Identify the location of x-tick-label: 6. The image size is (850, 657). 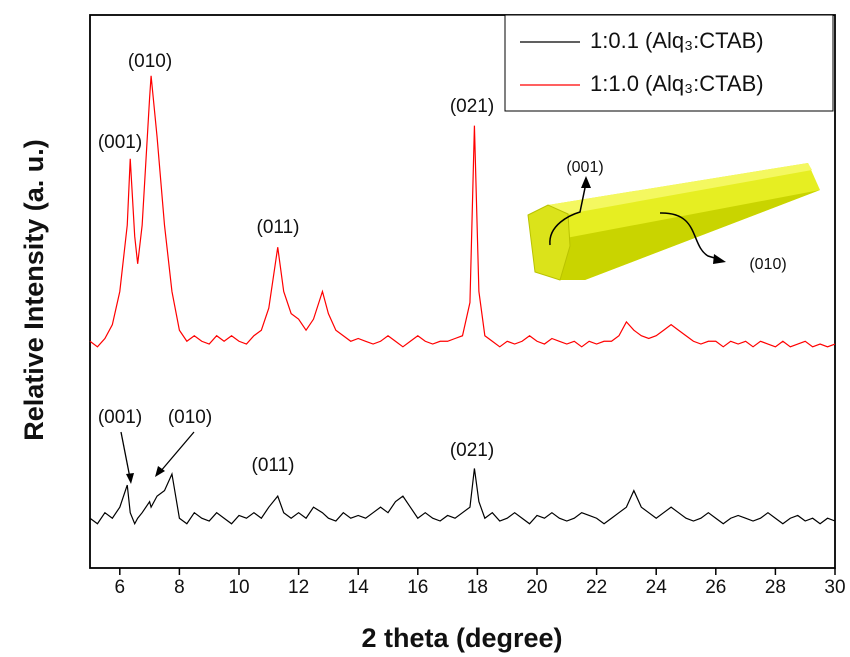
(120, 587).